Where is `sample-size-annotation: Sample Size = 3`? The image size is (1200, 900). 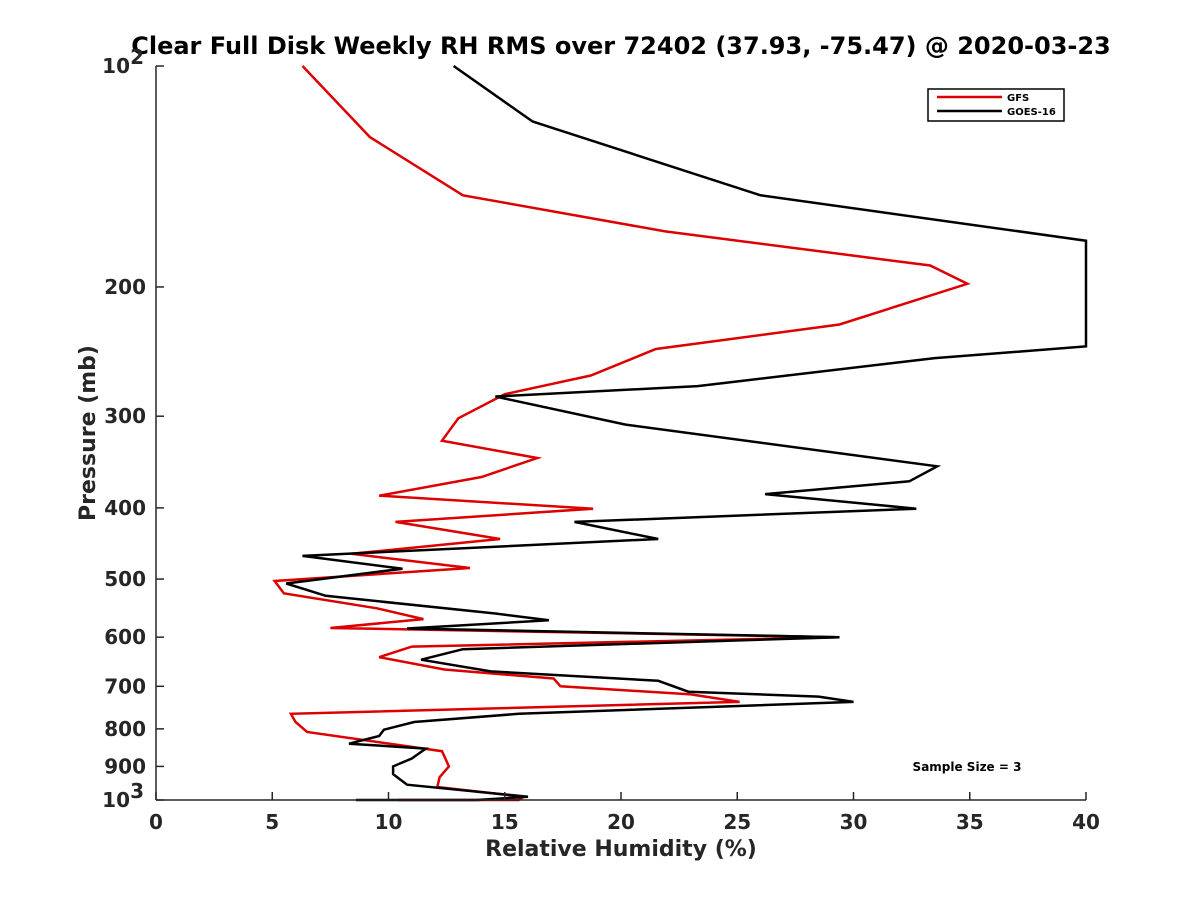 sample-size-annotation: Sample Size = 3 is located at coordinates (967, 767).